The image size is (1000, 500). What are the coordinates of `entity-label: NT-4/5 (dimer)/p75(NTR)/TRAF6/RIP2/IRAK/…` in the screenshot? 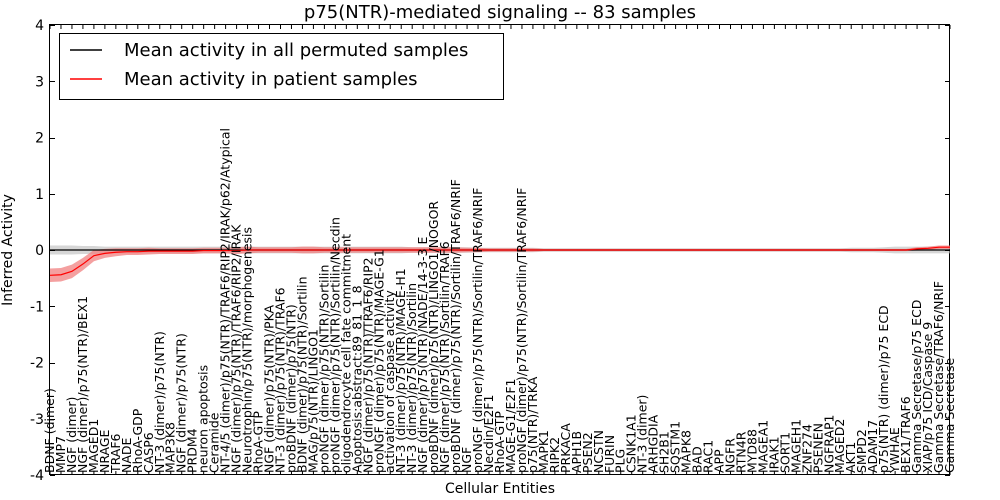 It's located at (225, 300).